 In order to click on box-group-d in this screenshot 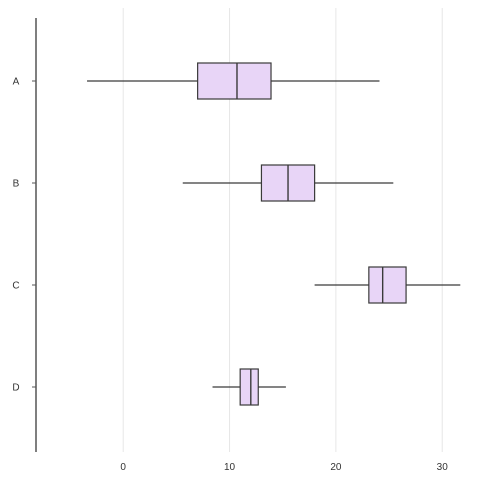, I will do `click(249, 387)`.